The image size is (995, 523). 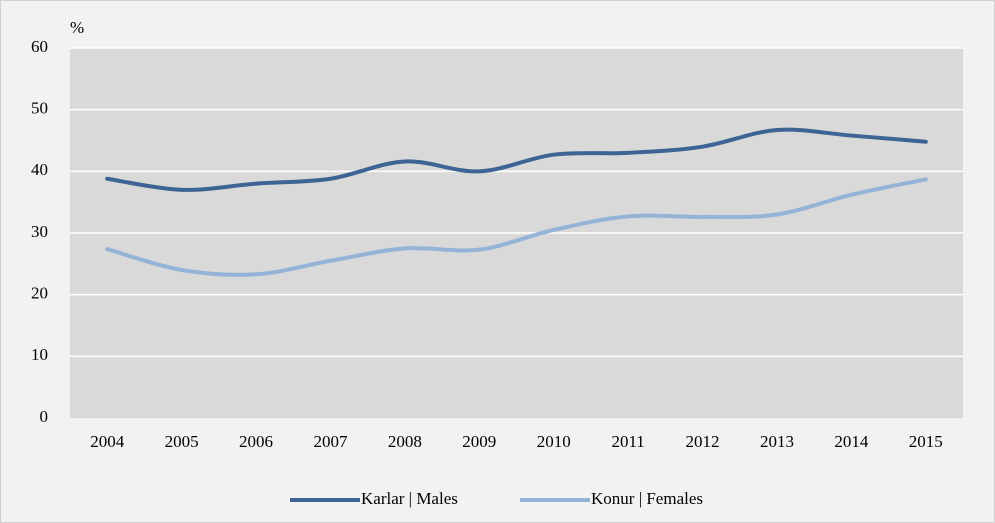 I want to click on x-tick-label: 2012, so click(x=703, y=441).